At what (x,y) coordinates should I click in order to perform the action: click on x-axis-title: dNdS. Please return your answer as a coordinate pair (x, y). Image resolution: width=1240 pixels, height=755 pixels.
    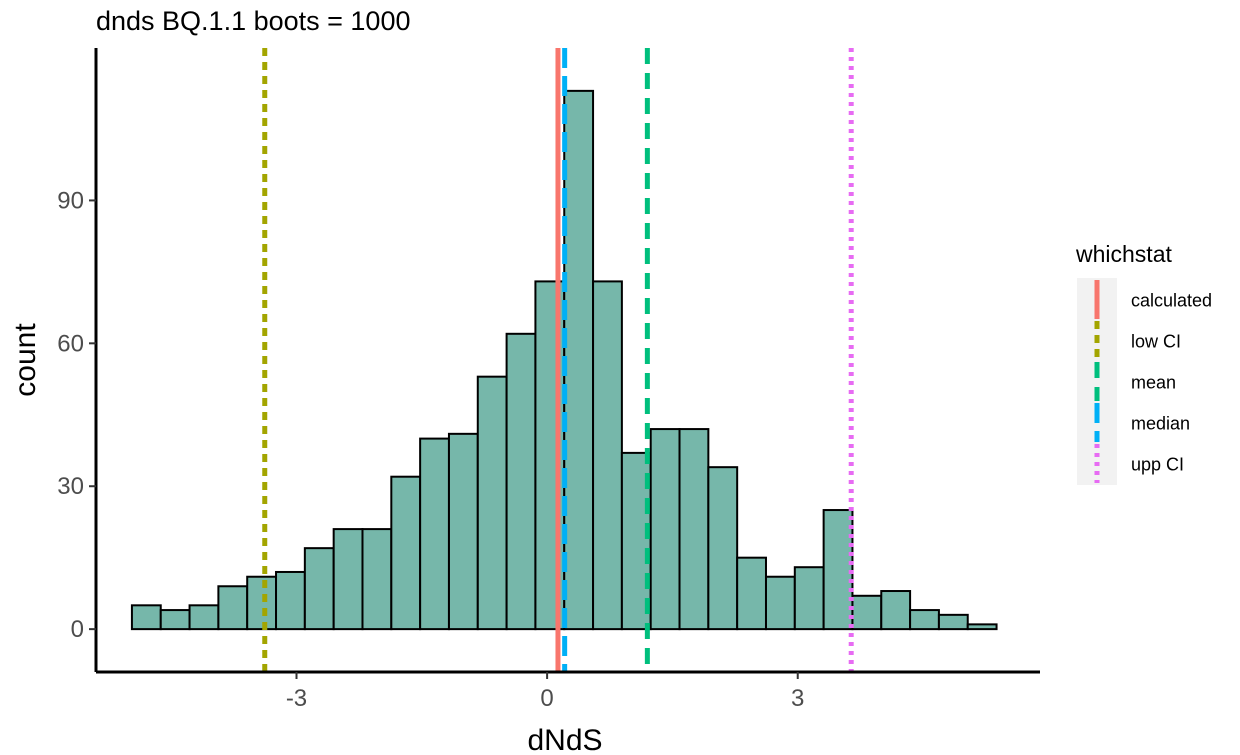
    Looking at the image, I should click on (564, 739).